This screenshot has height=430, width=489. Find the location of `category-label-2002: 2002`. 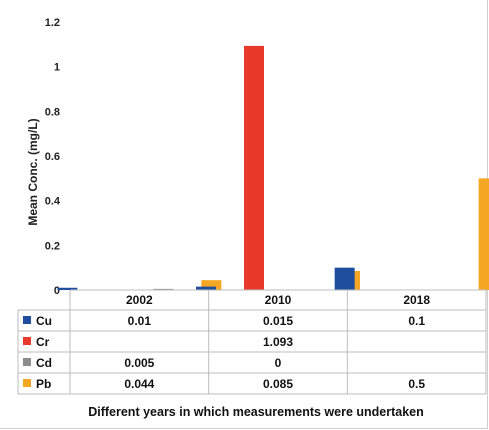

category-label-2002: 2002 is located at coordinates (139, 300).